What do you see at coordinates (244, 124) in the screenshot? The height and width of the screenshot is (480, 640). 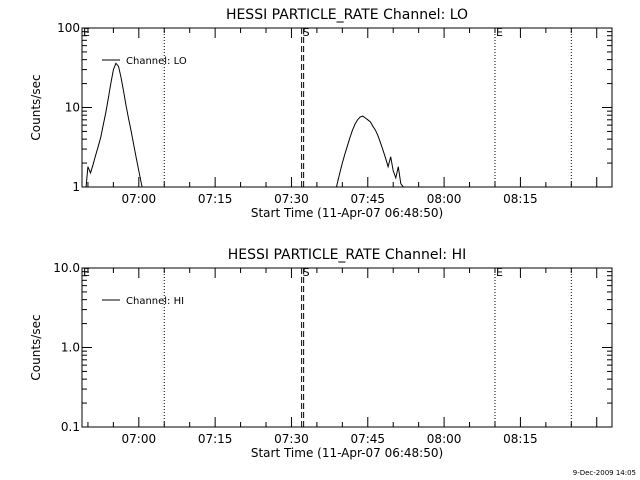 I see `series-group` at bounding box center [244, 124].